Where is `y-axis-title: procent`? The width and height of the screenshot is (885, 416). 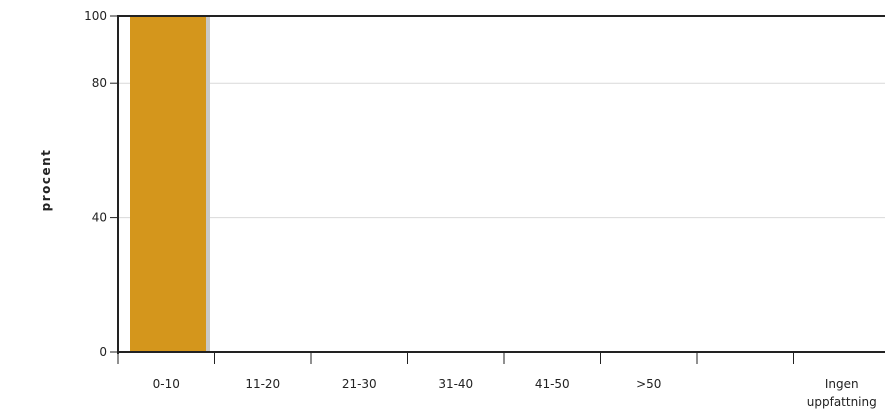 y-axis-title: procent is located at coordinates (46, 180).